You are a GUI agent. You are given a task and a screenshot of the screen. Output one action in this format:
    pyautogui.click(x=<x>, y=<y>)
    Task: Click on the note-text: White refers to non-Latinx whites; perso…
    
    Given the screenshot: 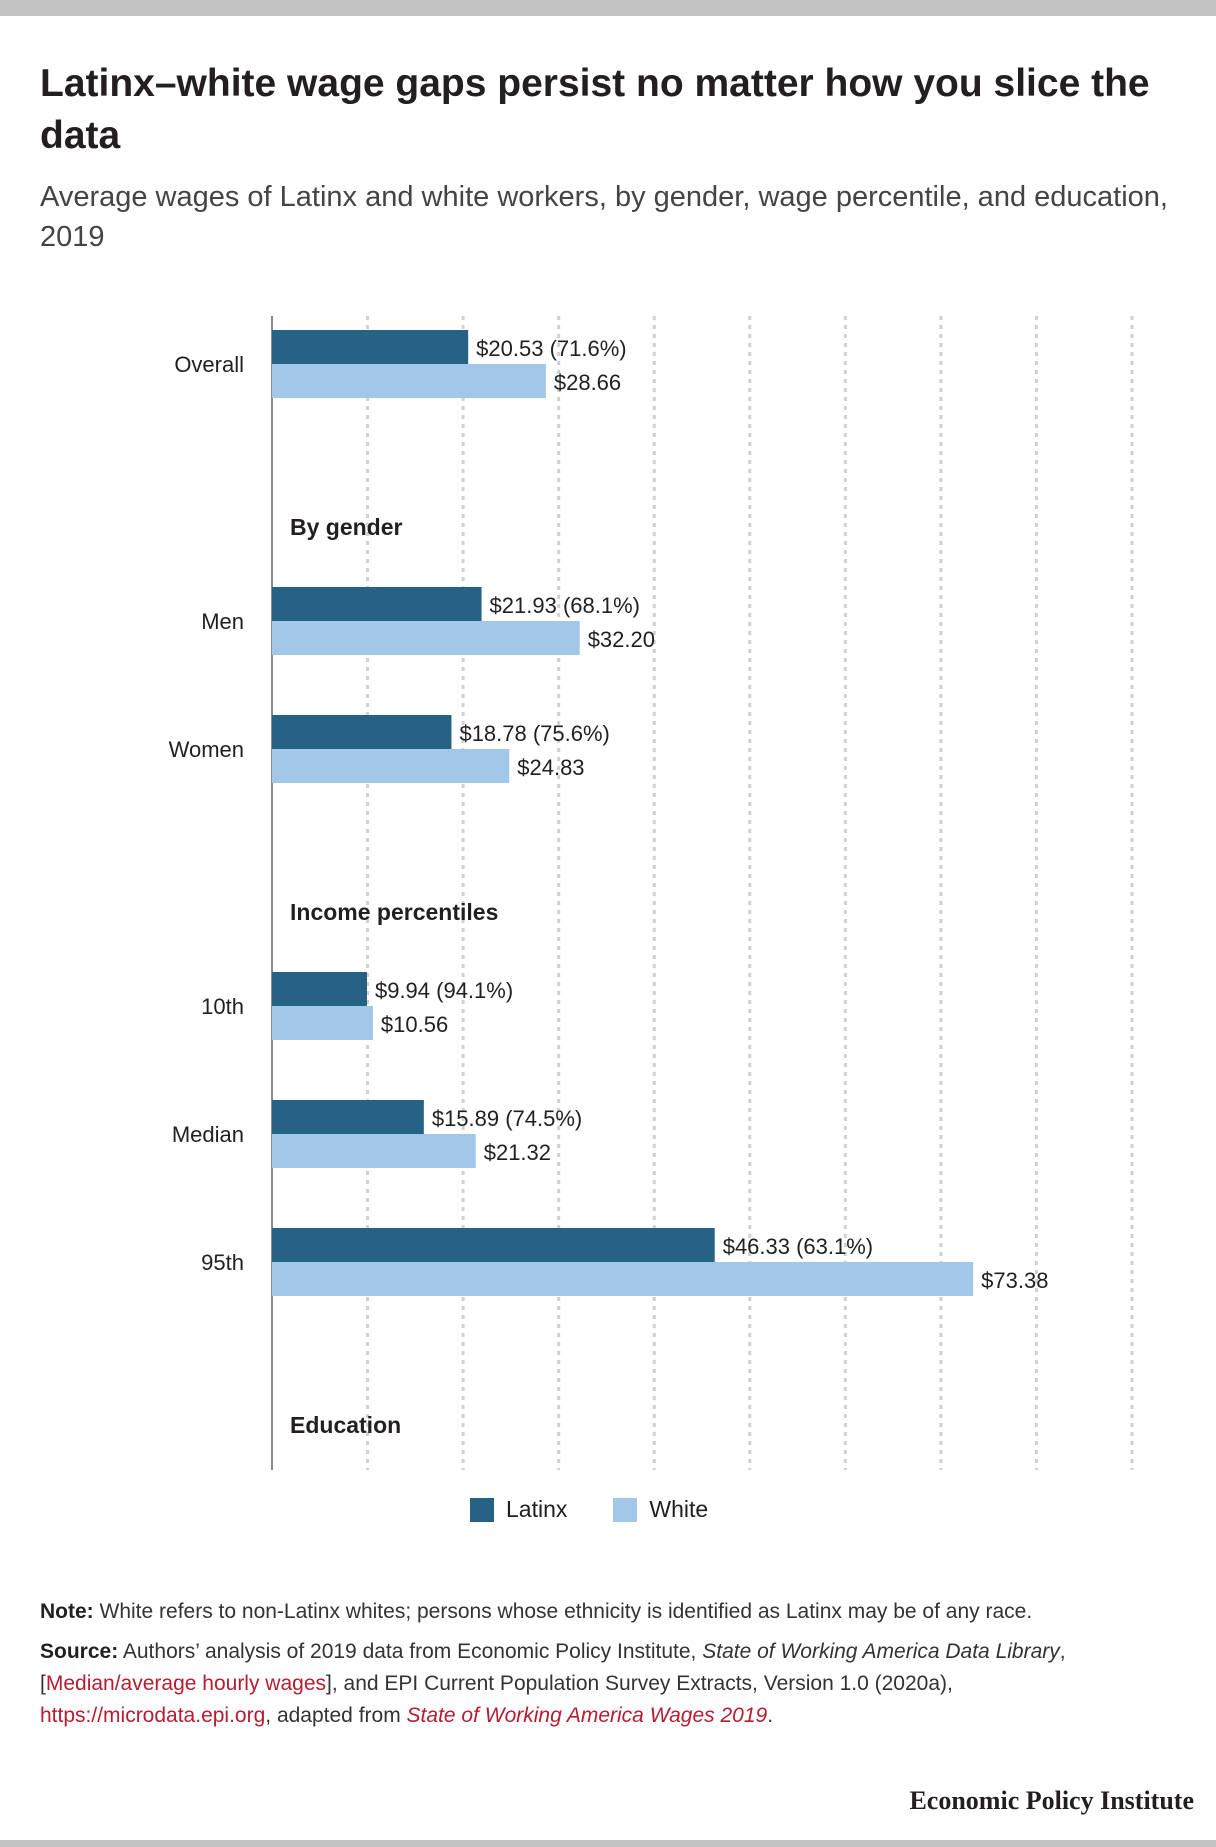 What is the action you would take?
    pyautogui.click(x=566, y=1611)
    